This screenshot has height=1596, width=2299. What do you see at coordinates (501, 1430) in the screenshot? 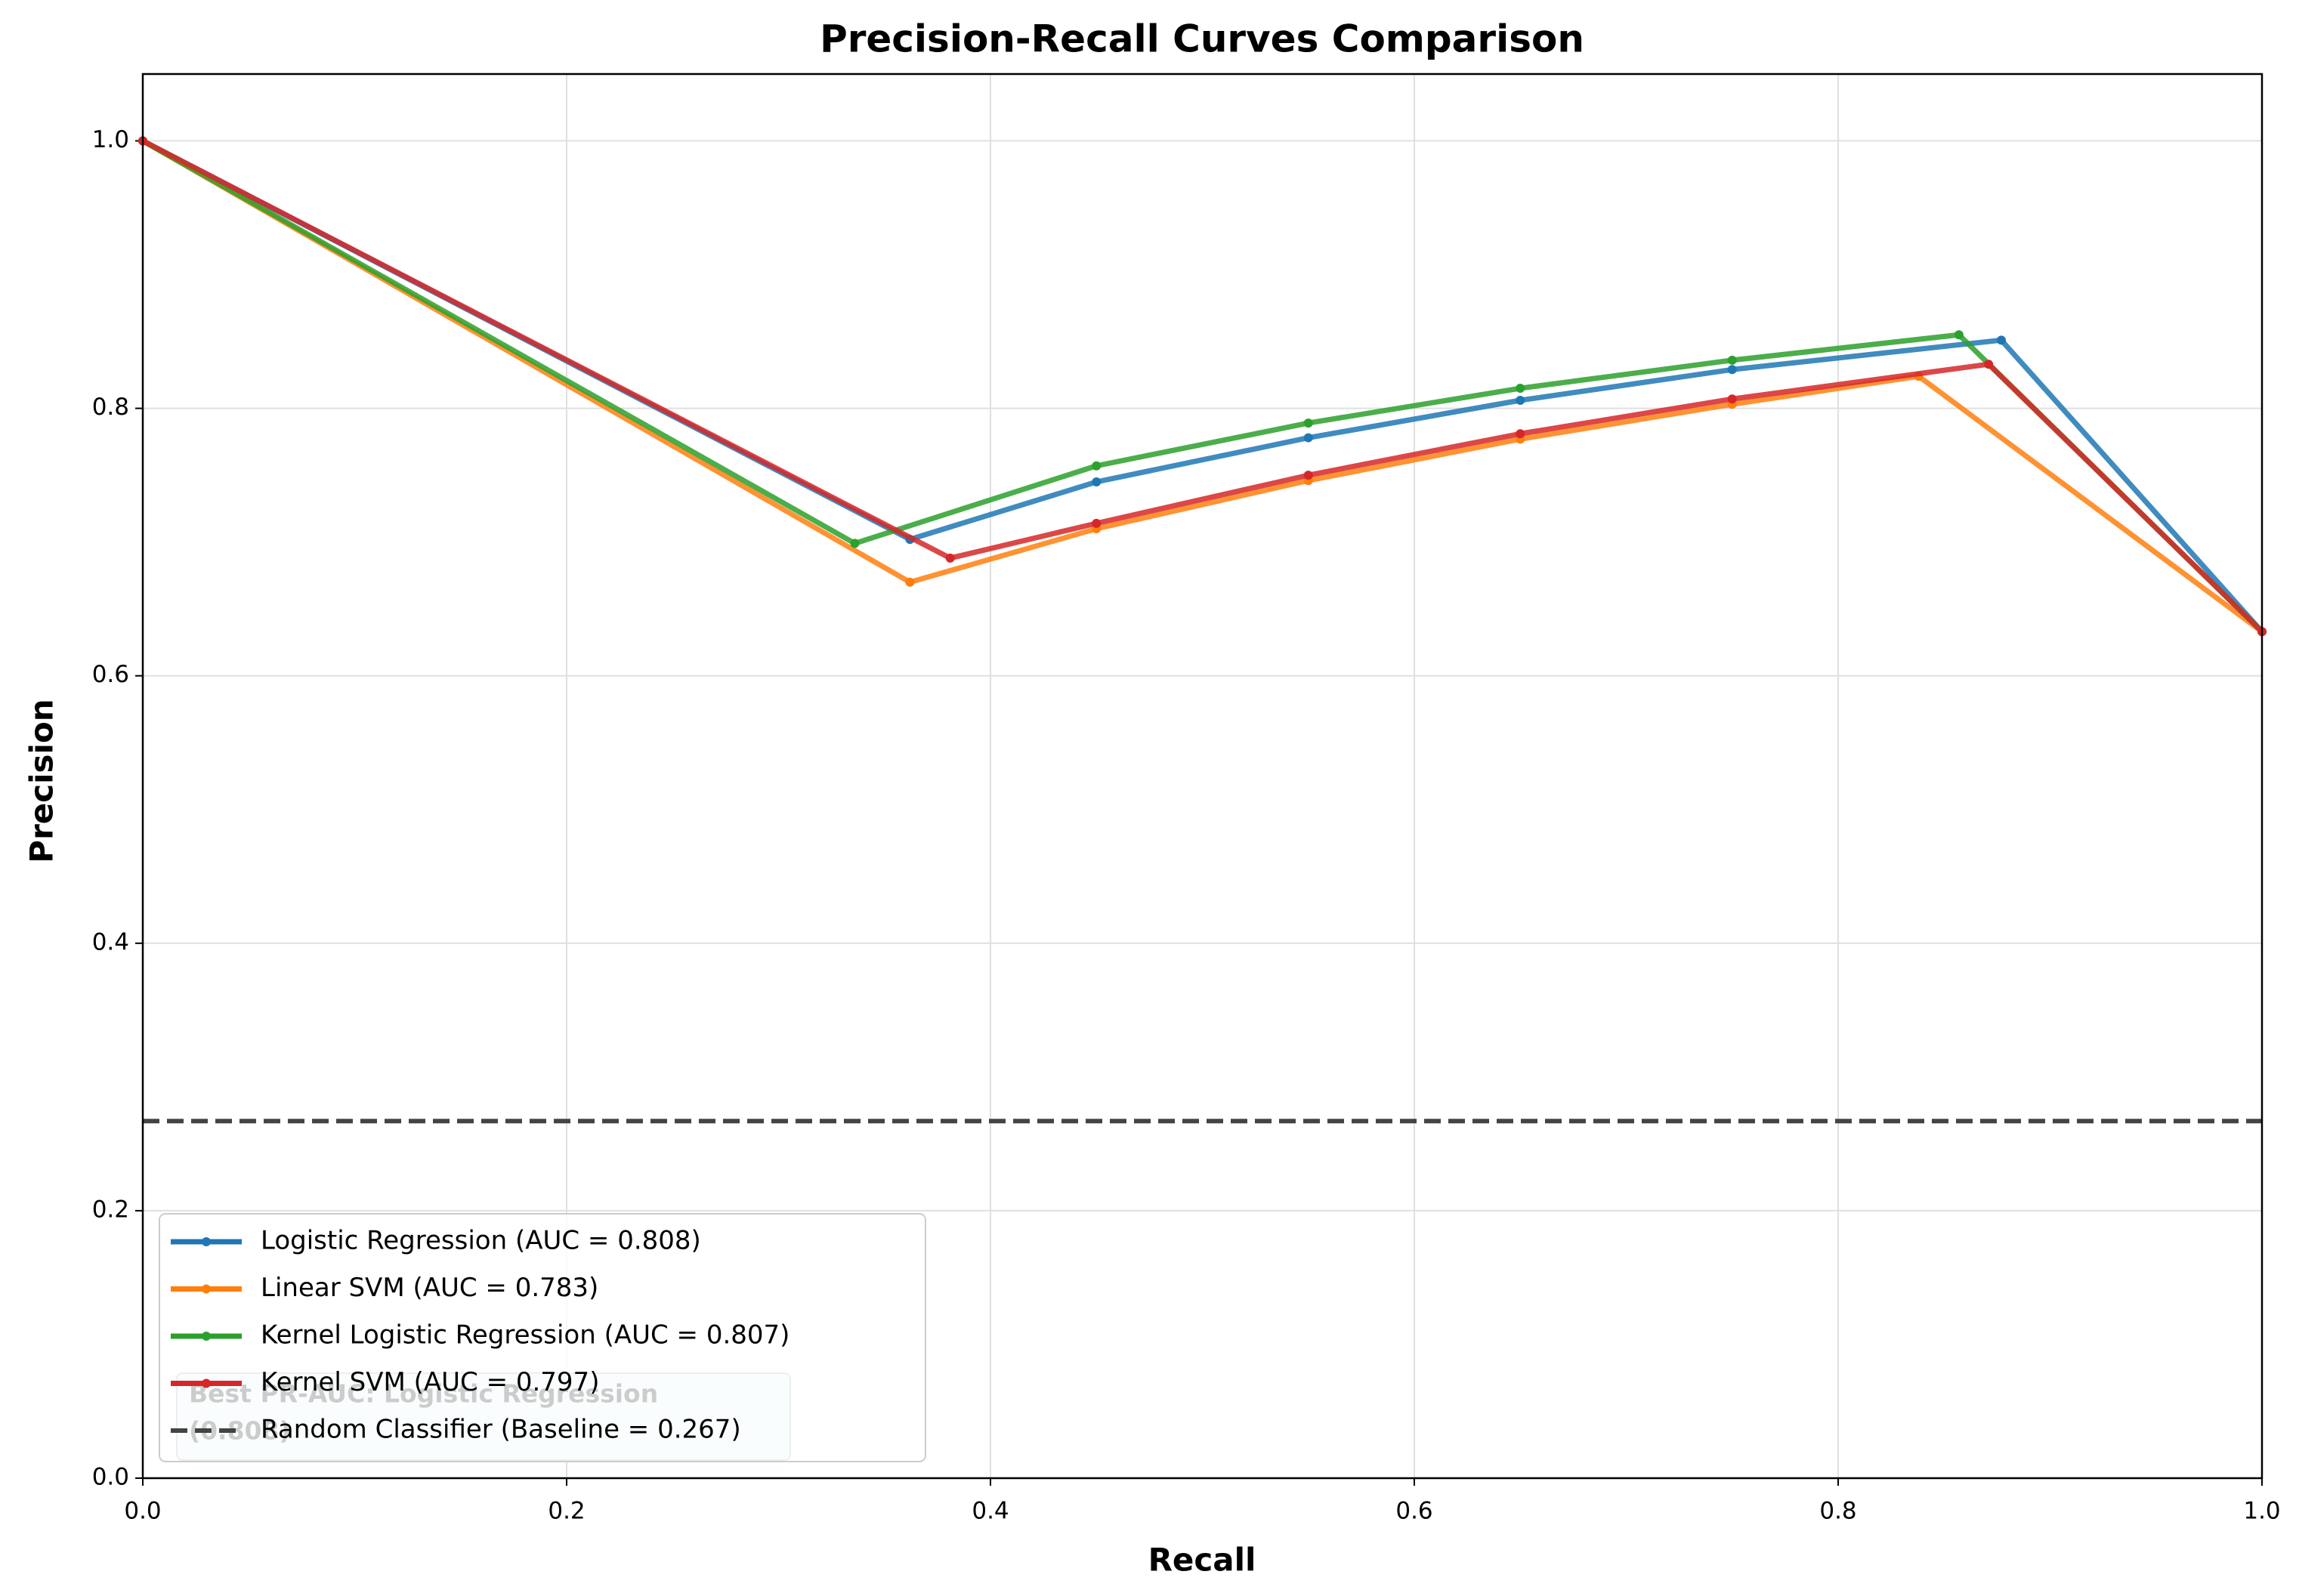
I see `legend-label: Random Classifier (Baseline = 0.267)` at bounding box center [501, 1430].